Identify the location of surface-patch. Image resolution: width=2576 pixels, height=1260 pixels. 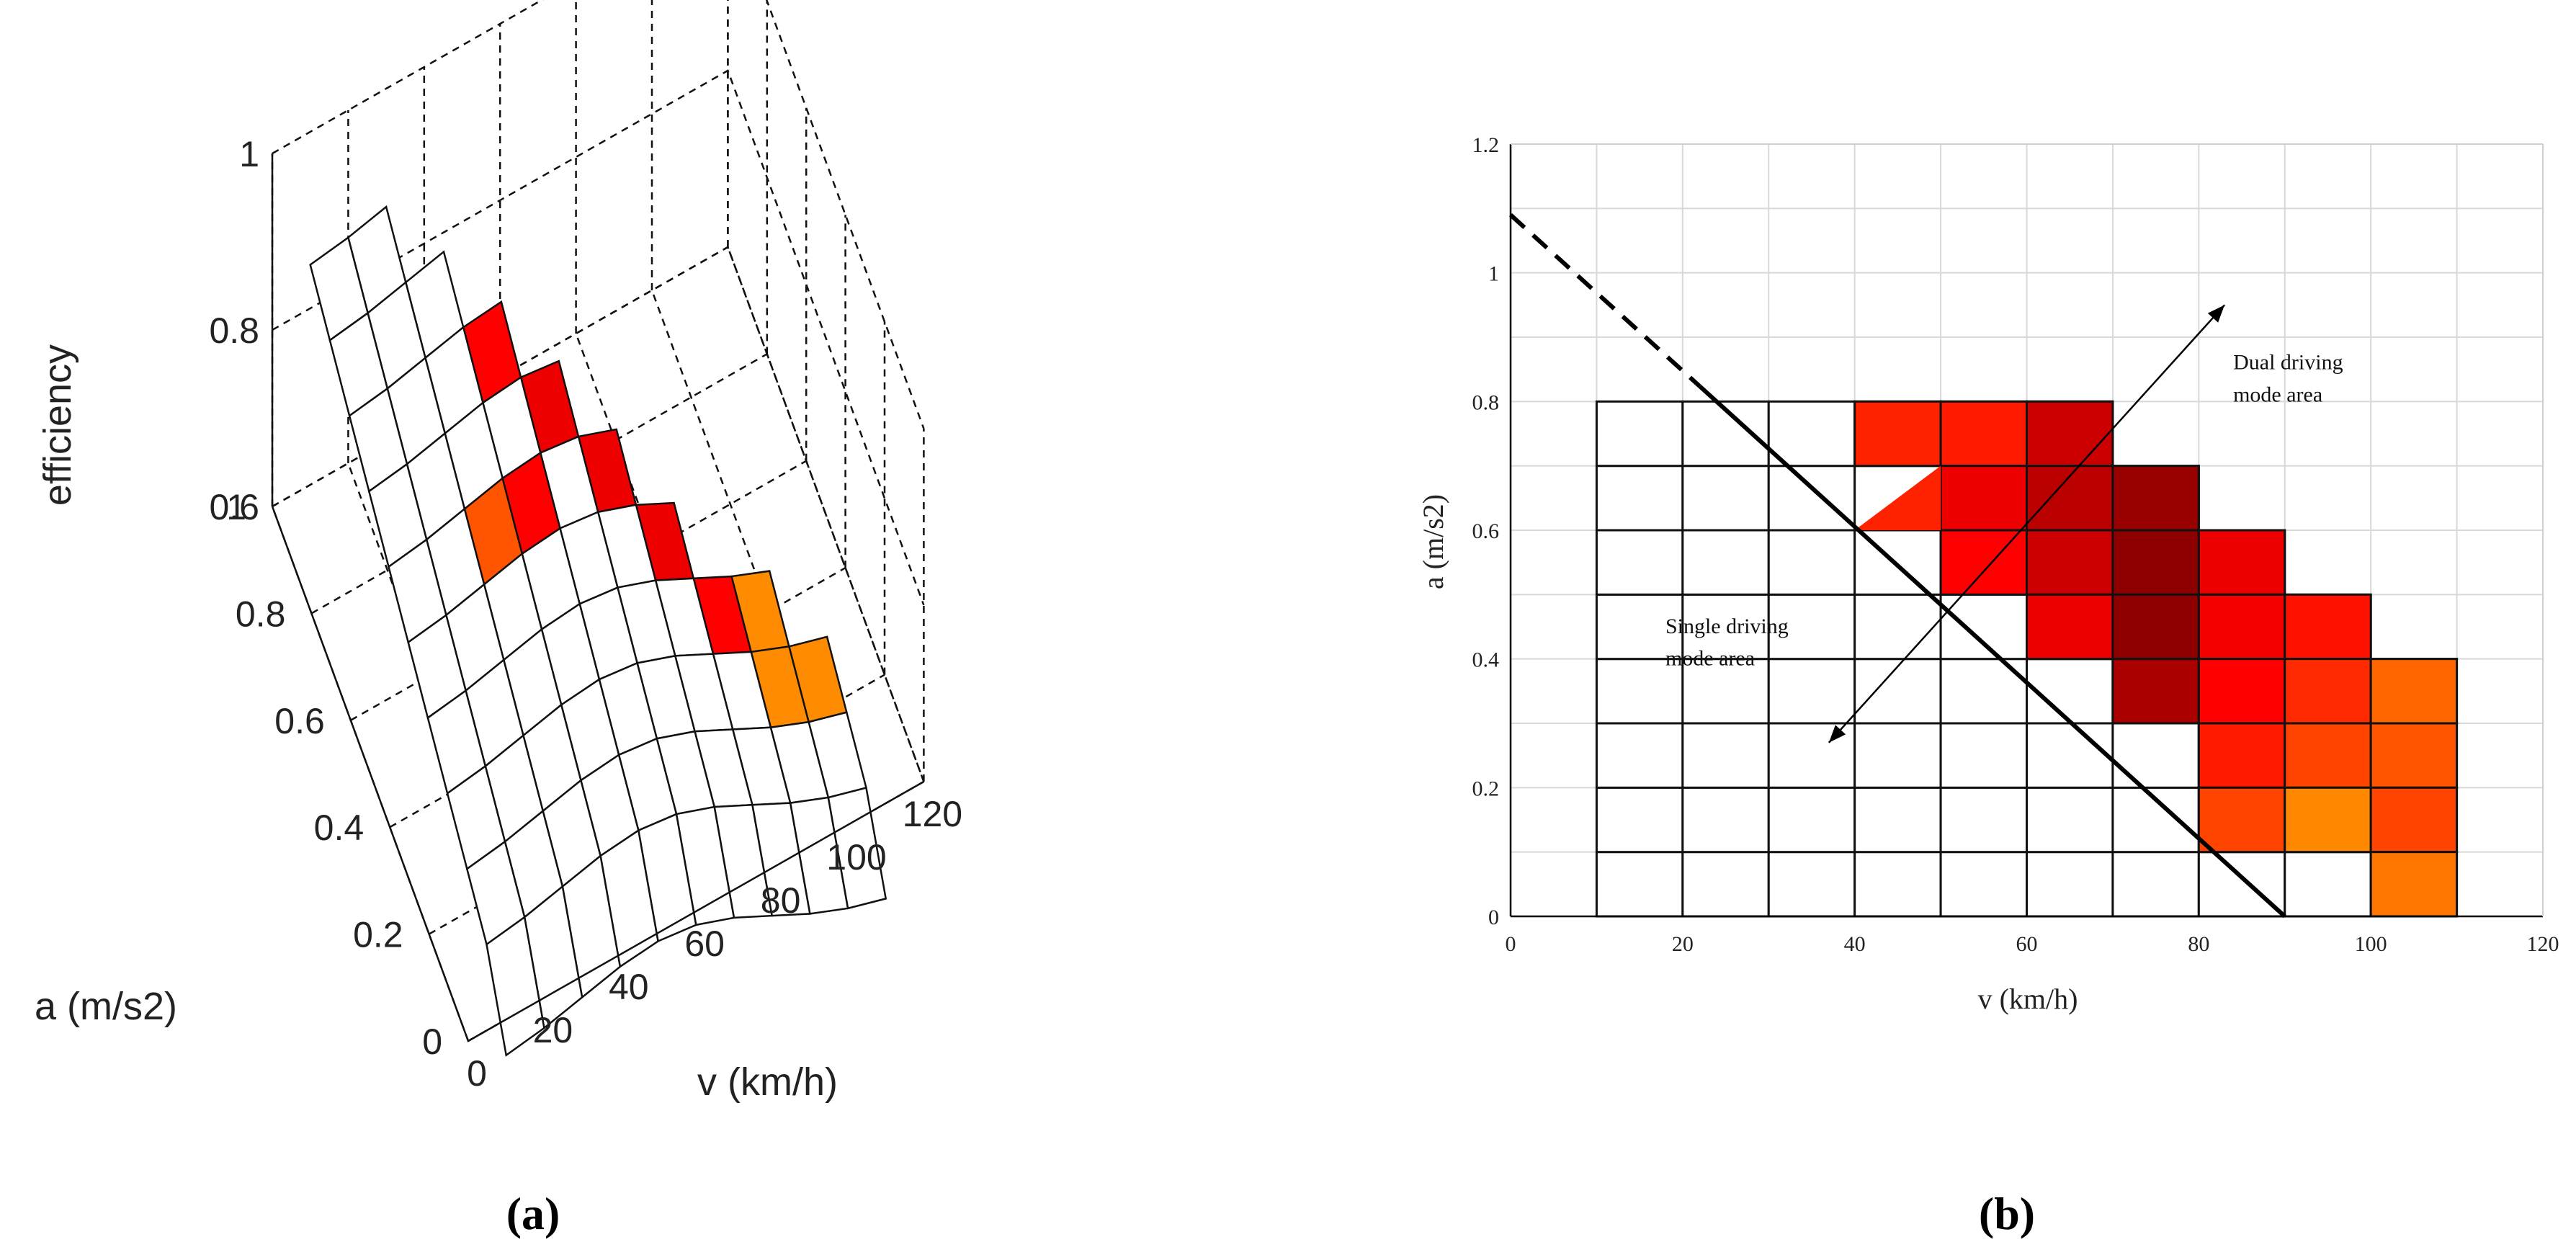
(515, 986).